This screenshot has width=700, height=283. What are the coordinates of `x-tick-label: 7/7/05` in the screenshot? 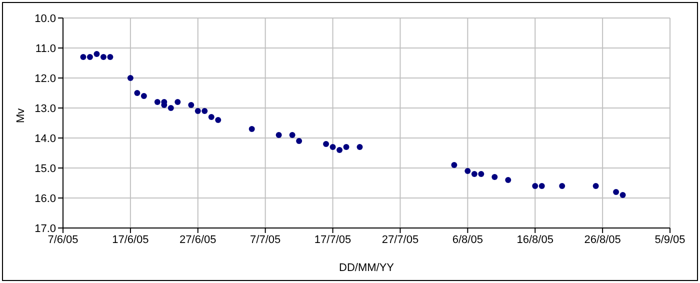 It's located at (265, 240).